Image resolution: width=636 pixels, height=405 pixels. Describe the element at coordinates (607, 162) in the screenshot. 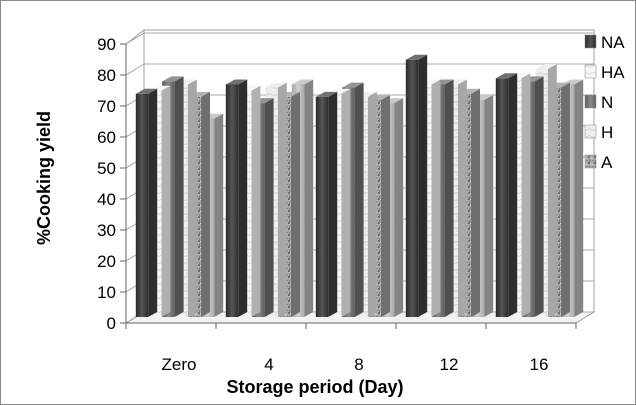

I see `legend-label: A` at that location.